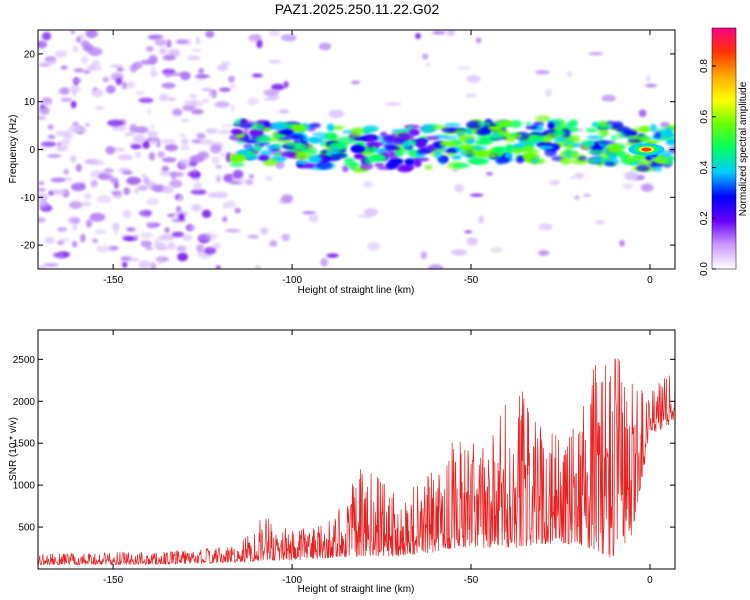 Image resolution: width=750 pixels, height=600 pixels. What do you see at coordinates (13, 149) in the screenshot?
I see `spectrogram-ylabel: Frequency (Hz)` at bounding box center [13, 149].